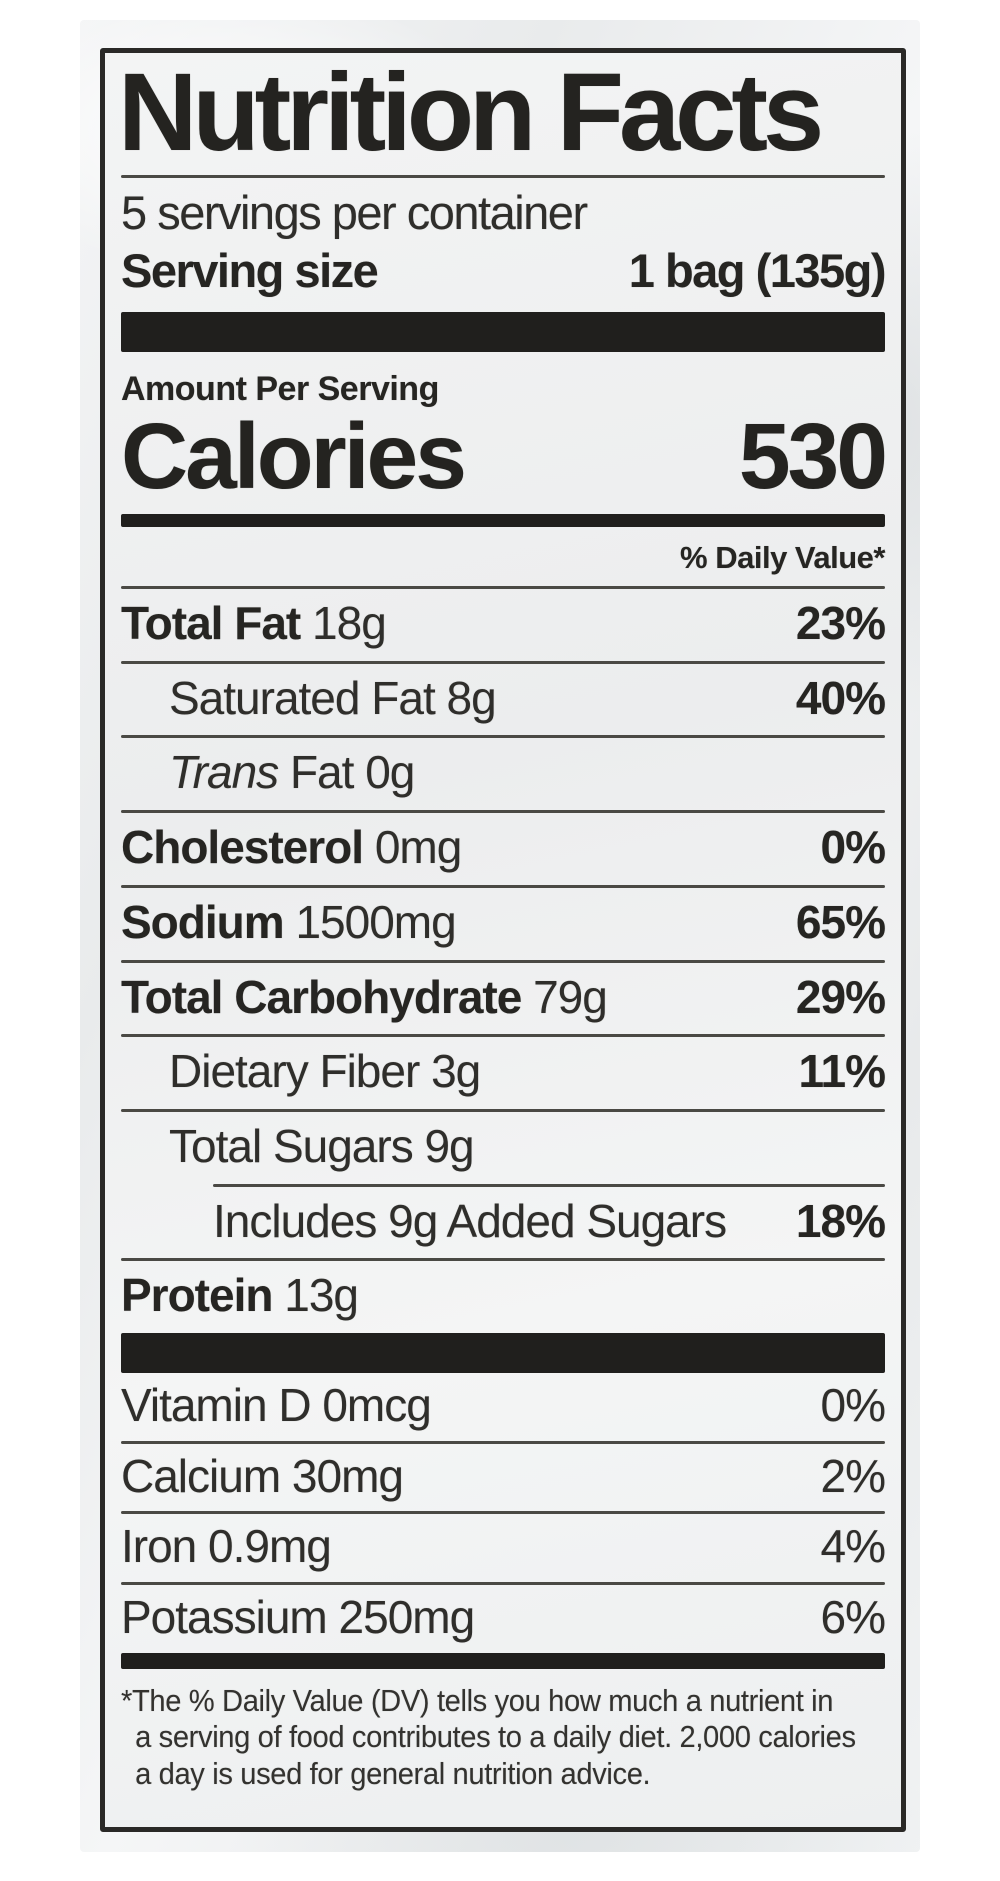 Image resolution: width=1000 pixels, height=1881 pixels. What do you see at coordinates (842, 1071) in the screenshot?
I see `nutrient-percent: 11%` at bounding box center [842, 1071].